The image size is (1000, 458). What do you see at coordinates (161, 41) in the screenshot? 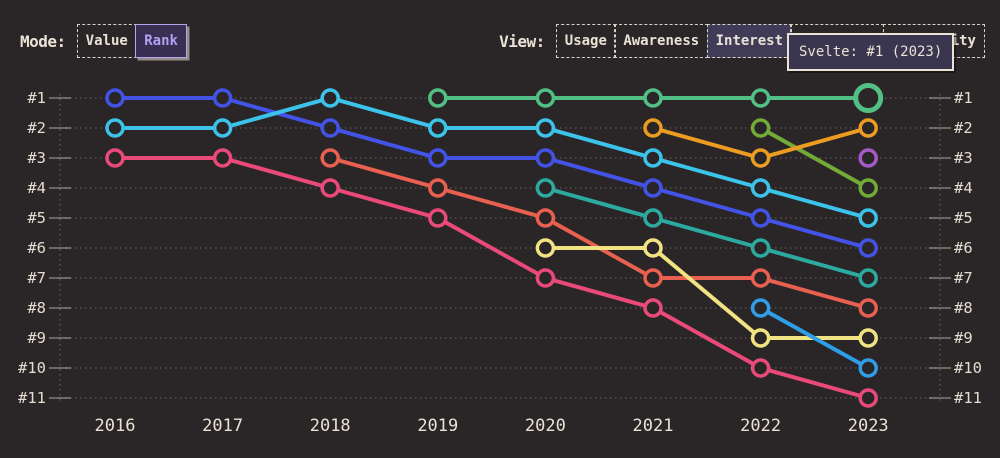
I see `mode-toggle-rank: Rank` at bounding box center [161, 41].